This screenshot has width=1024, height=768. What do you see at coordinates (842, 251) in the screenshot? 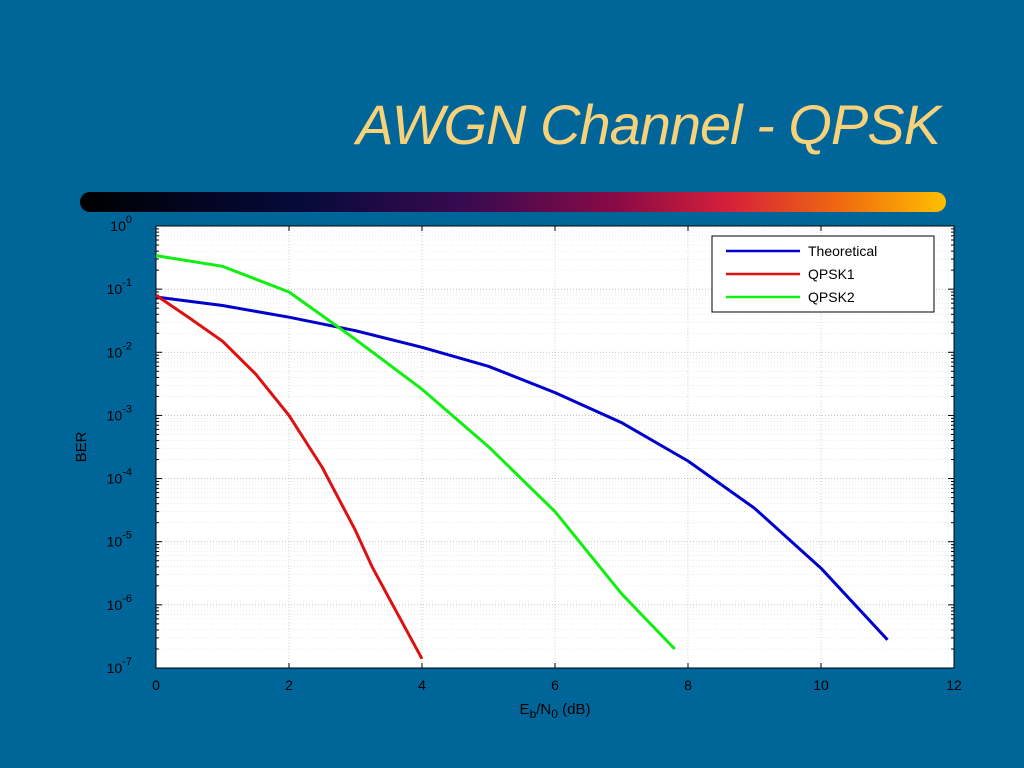
I see `legend-label: Theoretical` at bounding box center [842, 251].